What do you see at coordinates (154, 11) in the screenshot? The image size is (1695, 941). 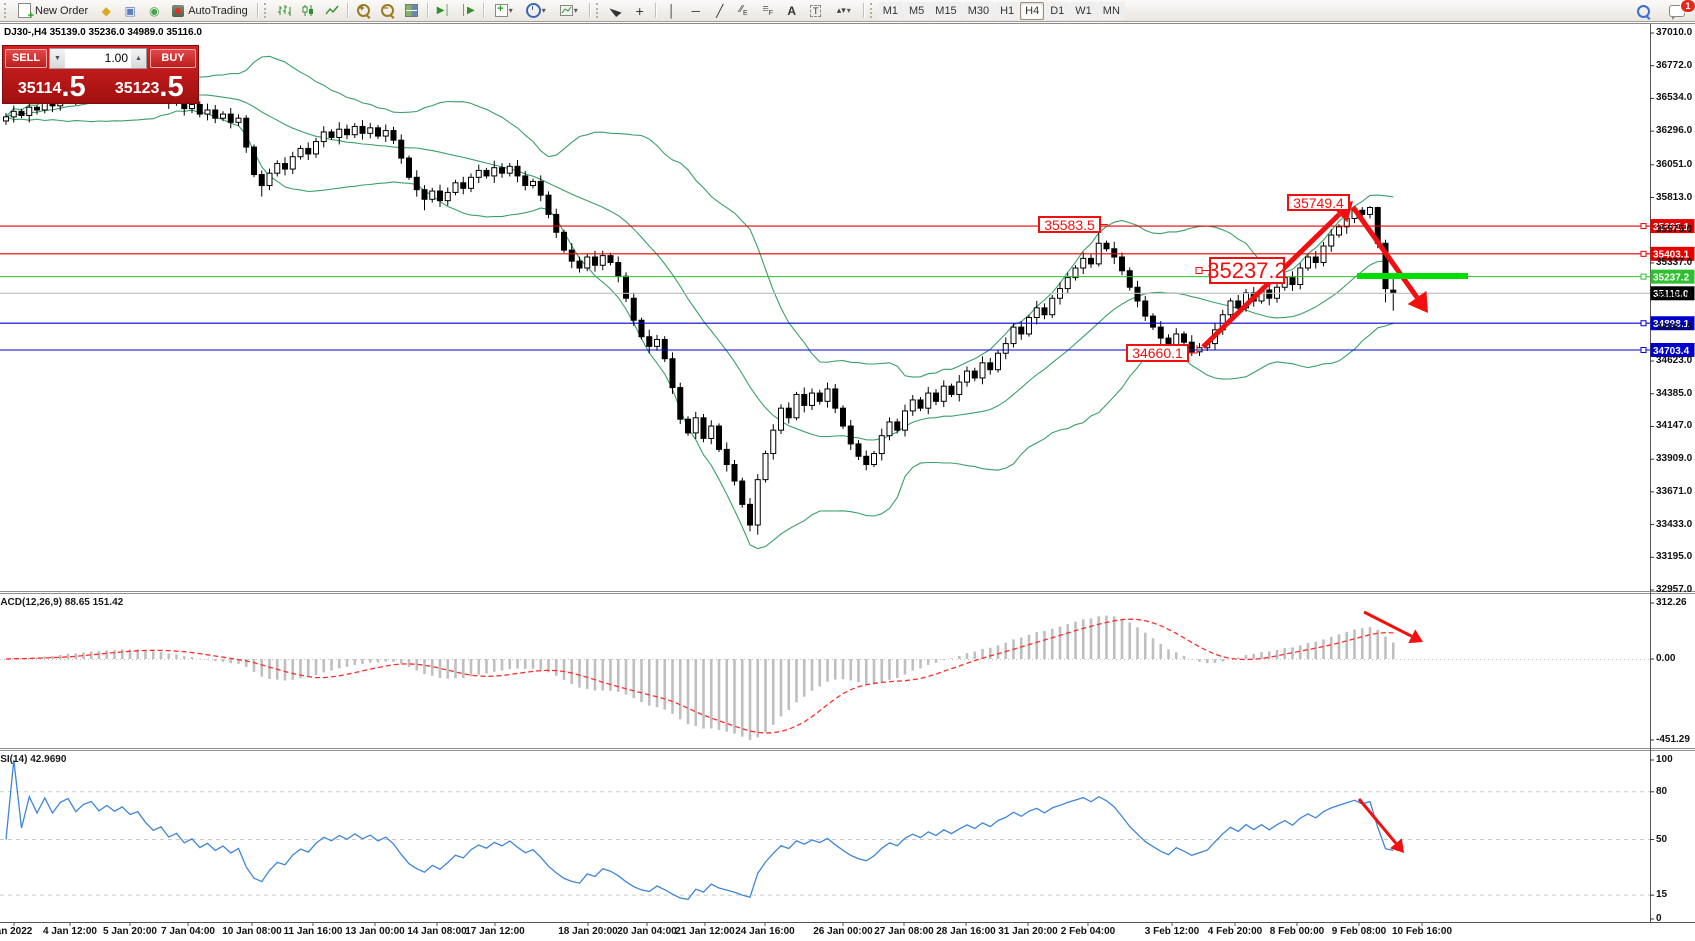 I see `signals-button: ◉` at bounding box center [154, 11].